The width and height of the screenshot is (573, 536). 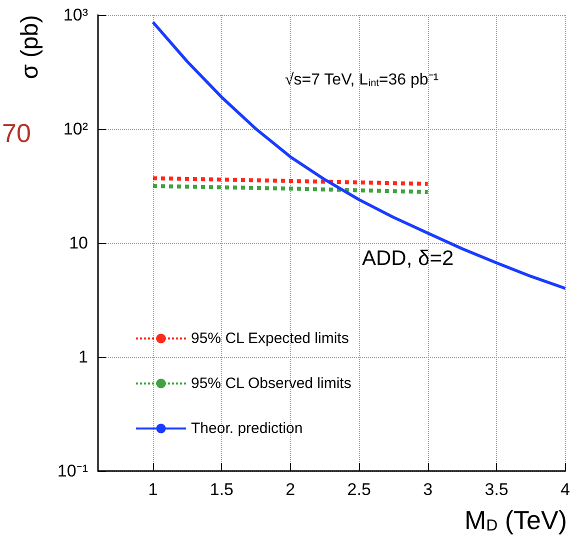 I want to click on x-tick-label: 4, so click(x=565, y=489).